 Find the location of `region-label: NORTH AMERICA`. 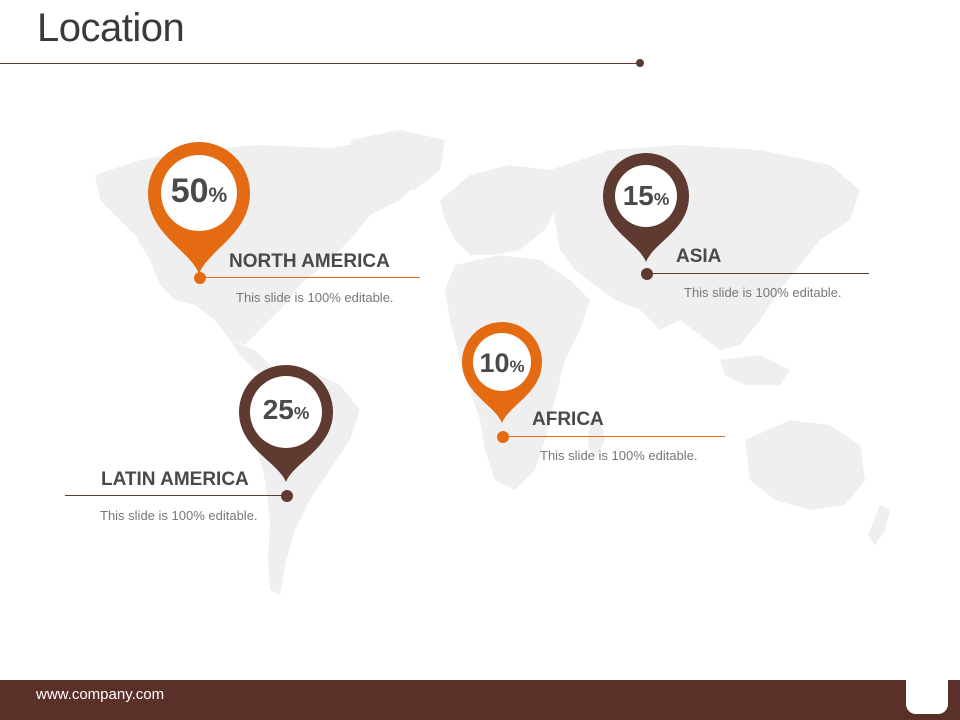

region-label: NORTH AMERICA is located at coordinates (309, 261).